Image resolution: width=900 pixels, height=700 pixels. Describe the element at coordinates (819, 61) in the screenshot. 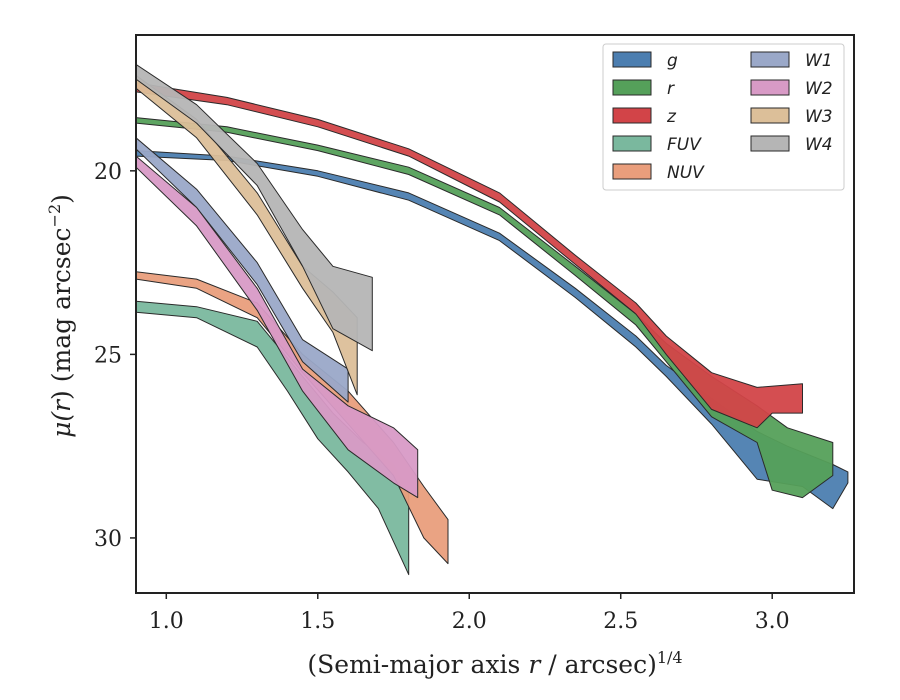

I see `legend-label-w1: W1` at that location.